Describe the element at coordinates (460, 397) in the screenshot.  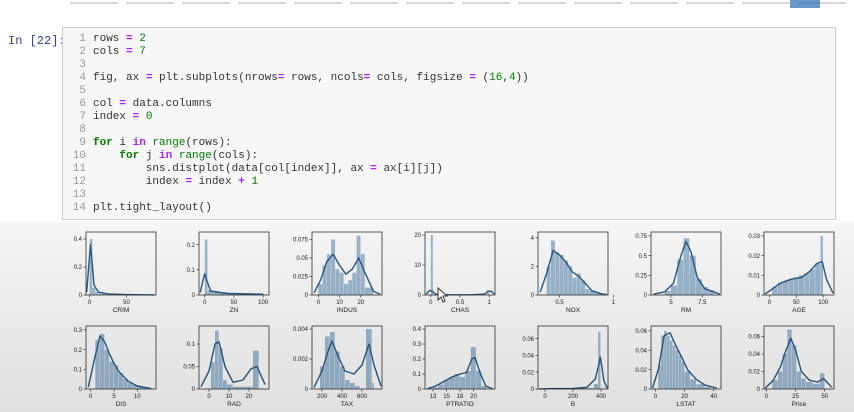
I see `x-tick-label: 18` at that location.